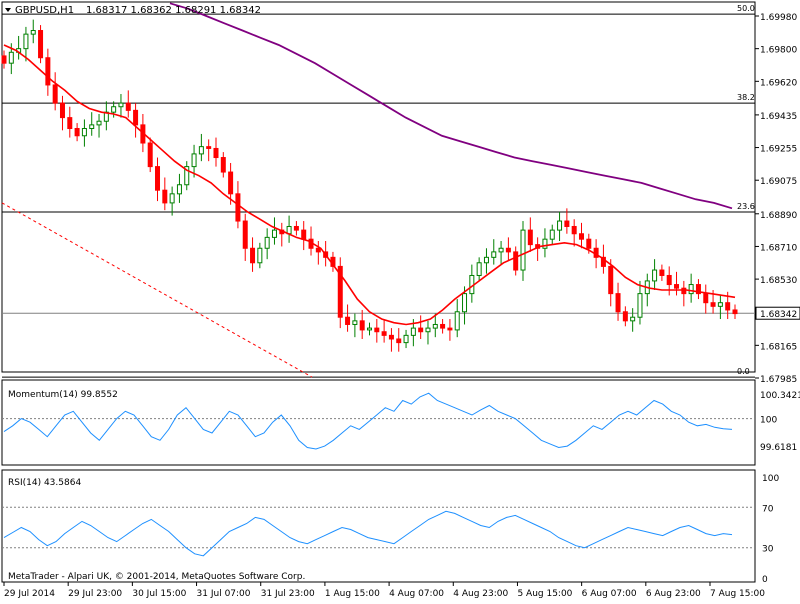 Image resolution: width=800 pixels, height=604 pixels. What do you see at coordinates (778, 216) in the screenshot?
I see `price-tick-label: 1.68890` at bounding box center [778, 216].